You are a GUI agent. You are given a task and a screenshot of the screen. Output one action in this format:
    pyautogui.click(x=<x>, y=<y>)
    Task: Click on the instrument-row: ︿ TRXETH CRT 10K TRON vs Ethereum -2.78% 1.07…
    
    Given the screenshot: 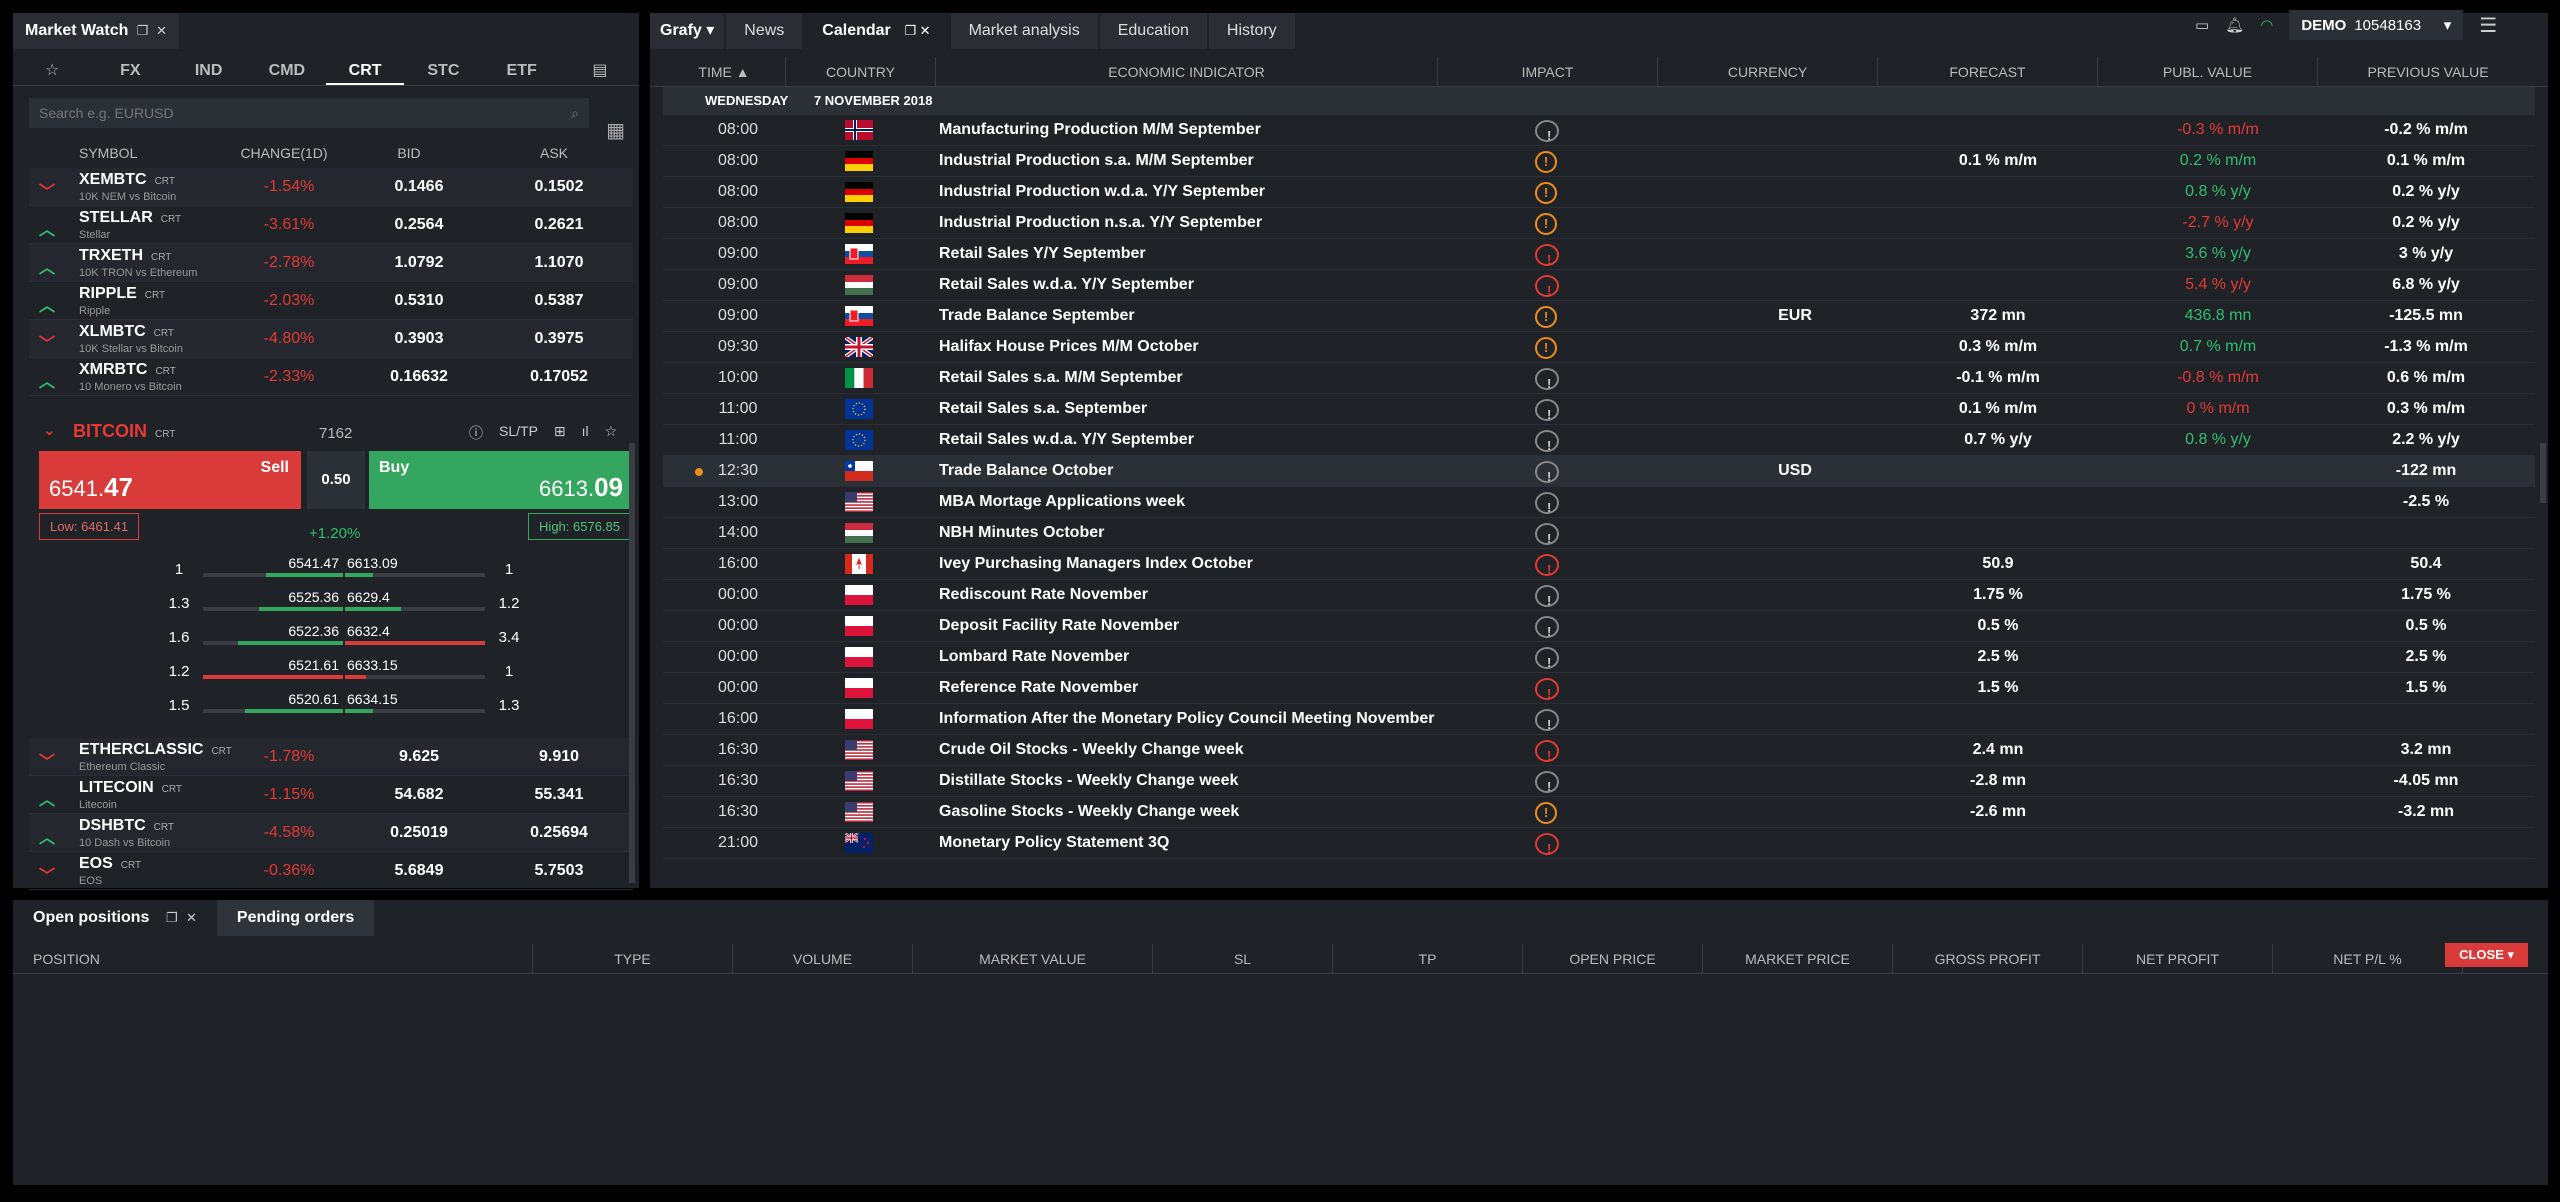 What is the action you would take?
    pyautogui.click(x=331, y=263)
    